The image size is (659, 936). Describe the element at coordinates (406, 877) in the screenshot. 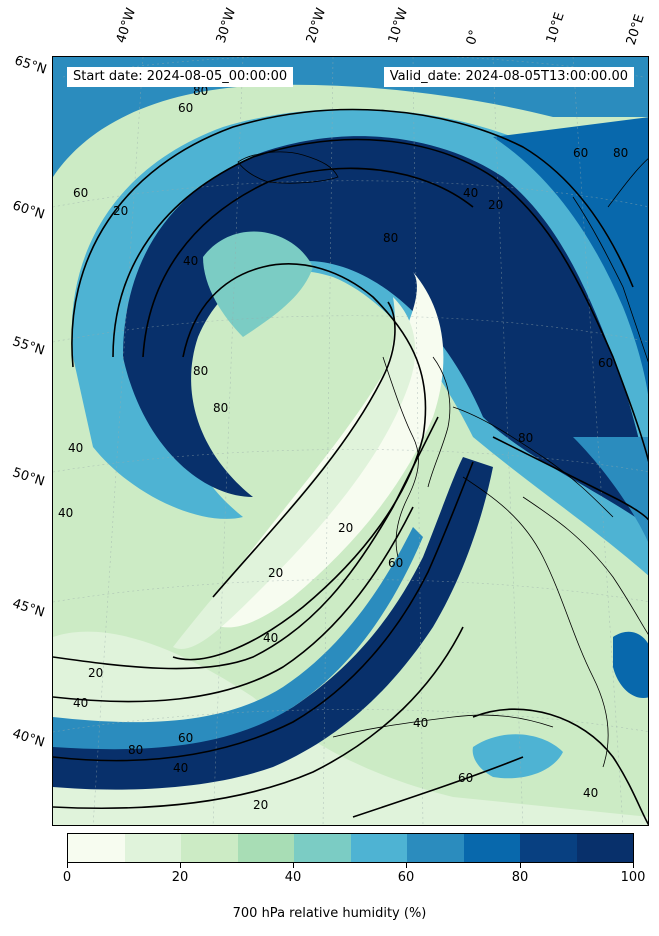

I see `colorbar-tick-label: 60` at that location.